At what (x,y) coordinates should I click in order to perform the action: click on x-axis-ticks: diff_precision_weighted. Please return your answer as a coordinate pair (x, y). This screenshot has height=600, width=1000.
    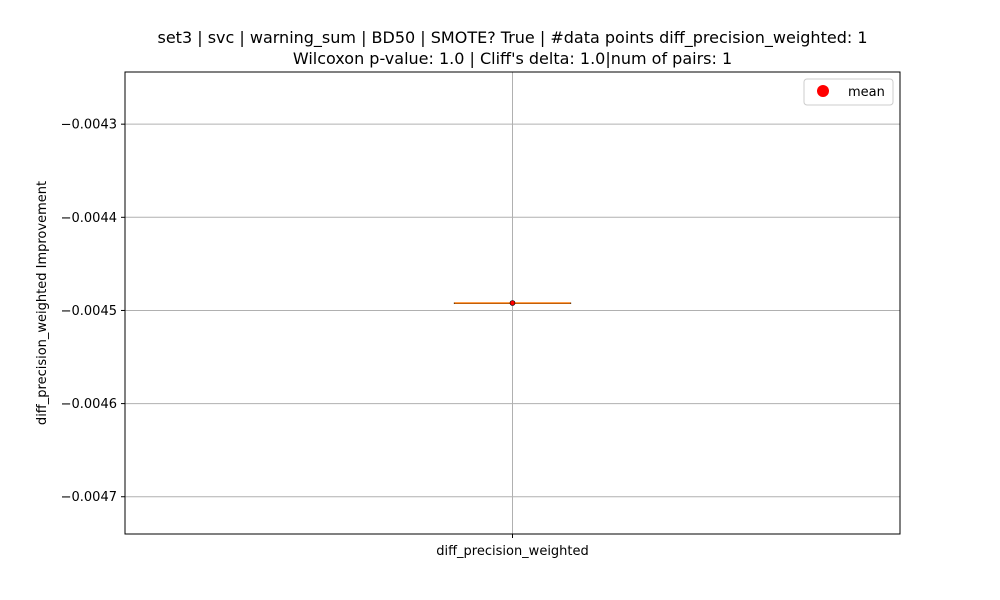
    Looking at the image, I should click on (512, 546).